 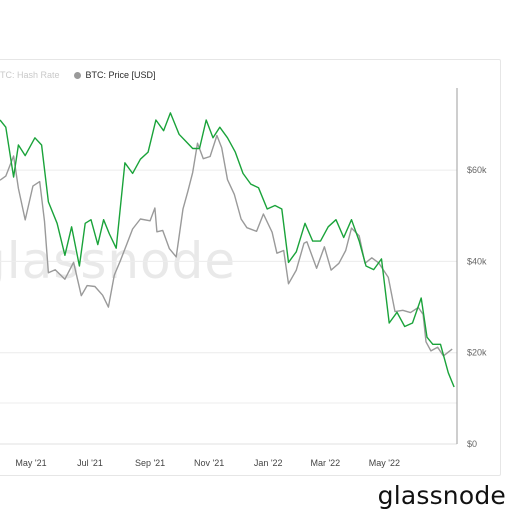 I want to click on y-tick-label: $20k, so click(x=477, y=353).